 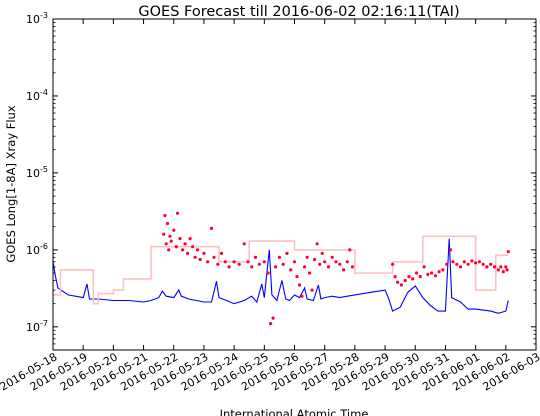 I want to click on y-tick-label-4: 10⁻³, so click(x=37, y=18).